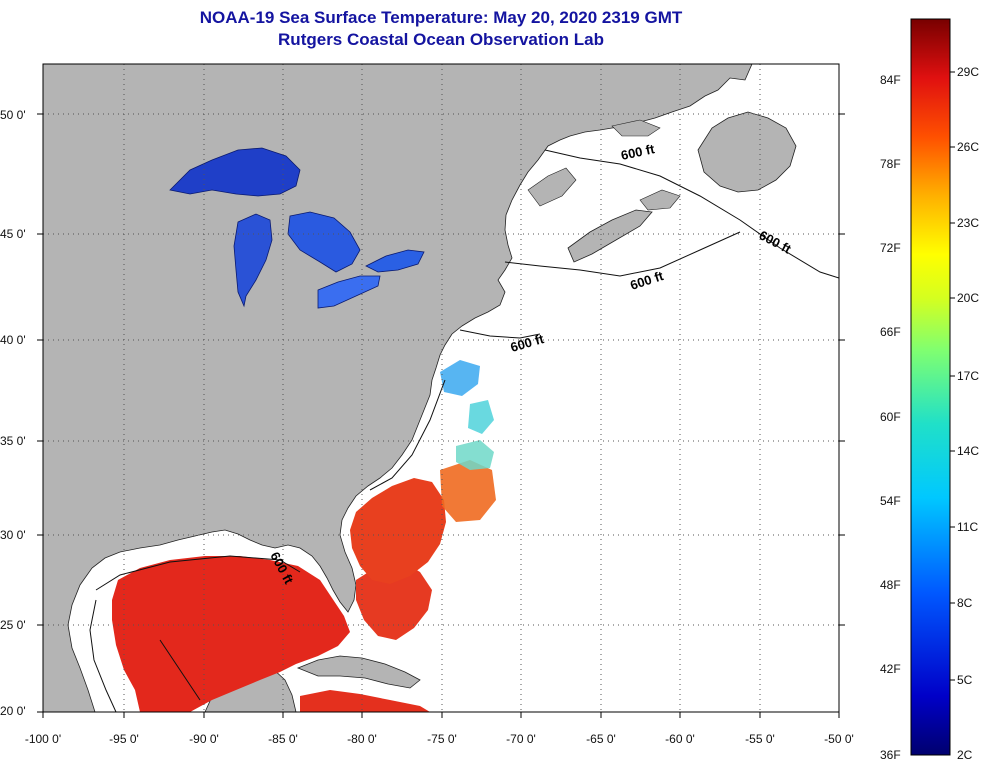  Describe the element at coordinates (283, 739) in the screenshot. I see `lon-label-85: -85 0'` at that location.